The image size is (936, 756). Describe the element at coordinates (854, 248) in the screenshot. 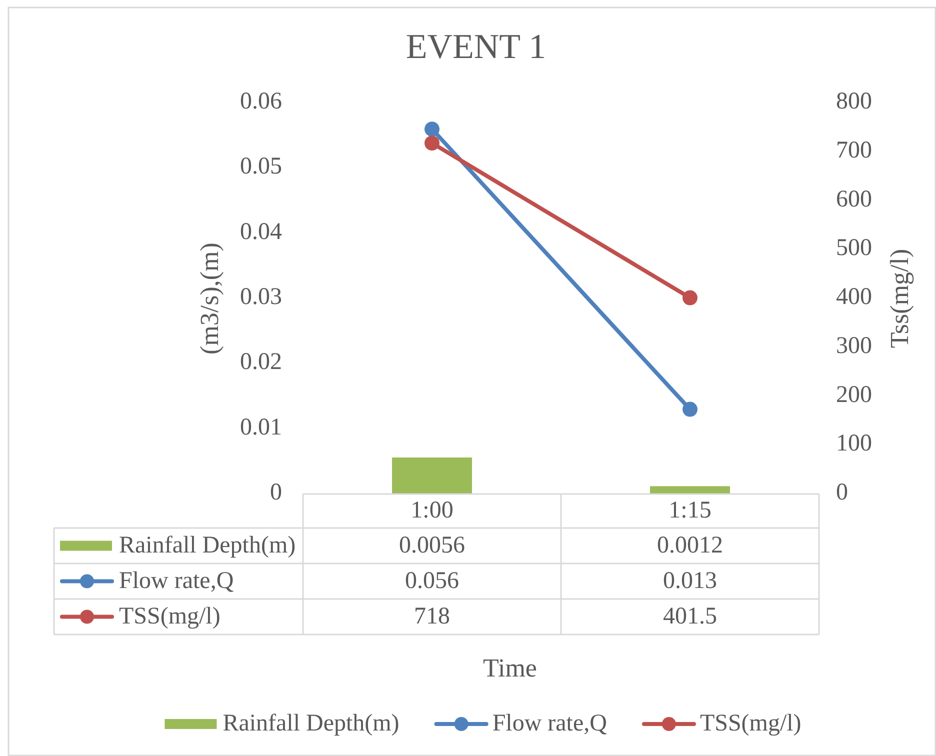

I see `y2-tick-label: 500` at that location.